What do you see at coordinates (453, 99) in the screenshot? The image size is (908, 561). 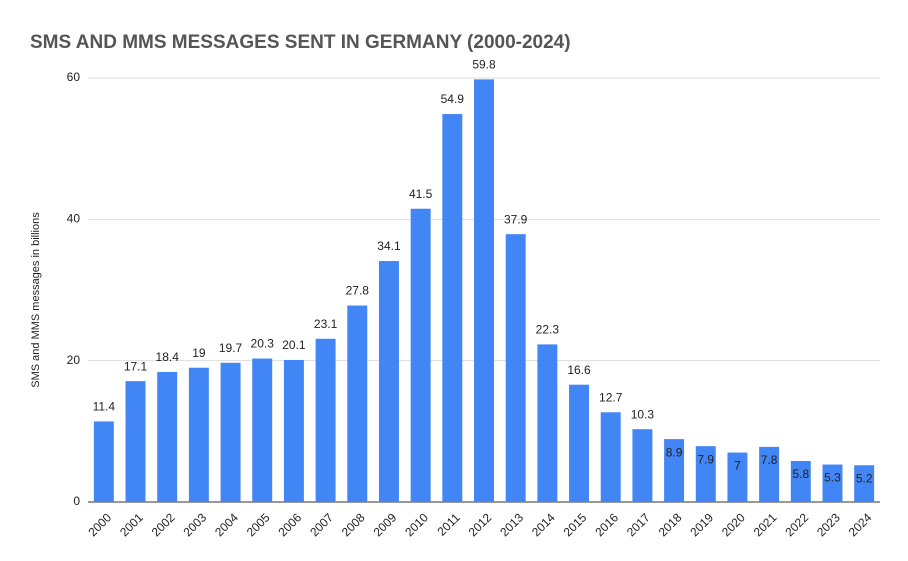 I see `data-label: 54.9` at bounding box center [453, 99].